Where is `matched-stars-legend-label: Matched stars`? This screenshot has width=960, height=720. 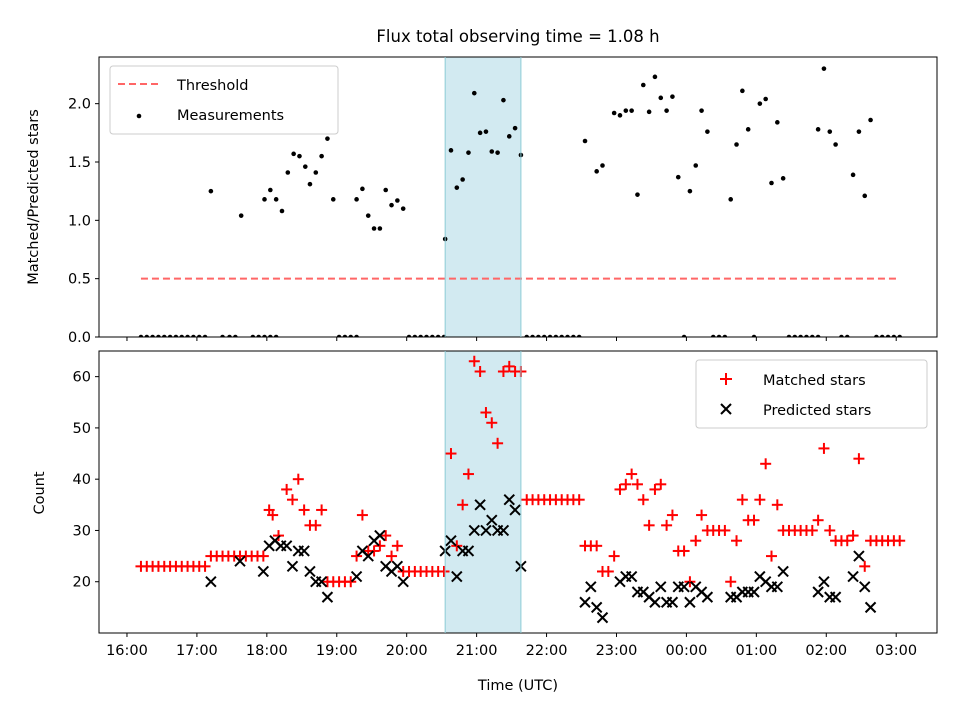
matched-stars-legend-label: Matched stars is located at coordinates (814, 381).